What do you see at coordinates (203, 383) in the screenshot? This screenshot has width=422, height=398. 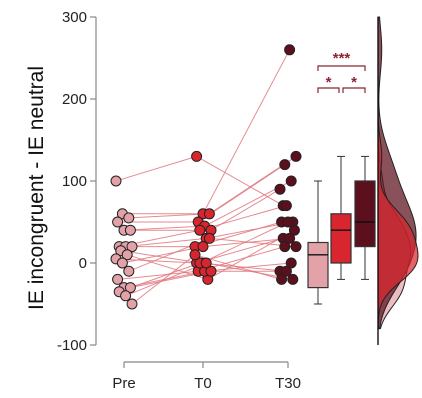 I see `x-tick-label-t0: T0` at bounding box center [203, 383].